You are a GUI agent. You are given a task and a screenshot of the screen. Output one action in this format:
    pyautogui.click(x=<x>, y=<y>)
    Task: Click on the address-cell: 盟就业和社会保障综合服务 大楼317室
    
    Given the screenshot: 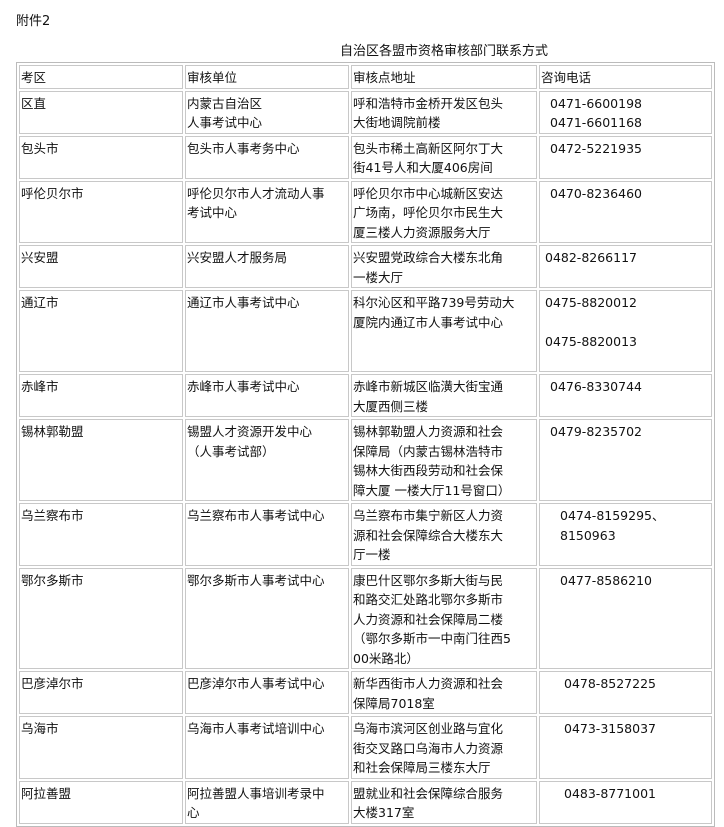 What is the action you would take?
    pyautogui.click(x=444, y=802)
    